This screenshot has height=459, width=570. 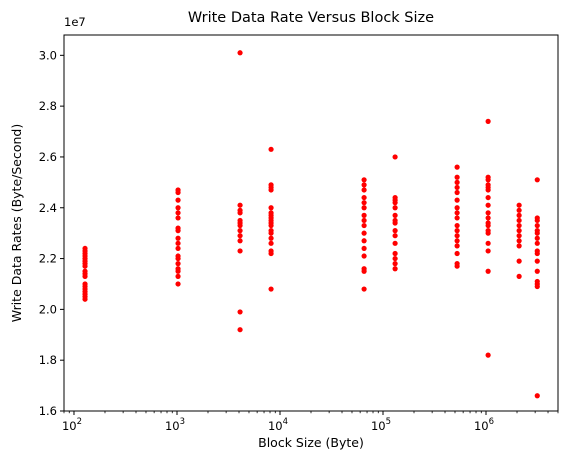 I want to click on y-tick-label: 1.8, so click(x=48, y=360).